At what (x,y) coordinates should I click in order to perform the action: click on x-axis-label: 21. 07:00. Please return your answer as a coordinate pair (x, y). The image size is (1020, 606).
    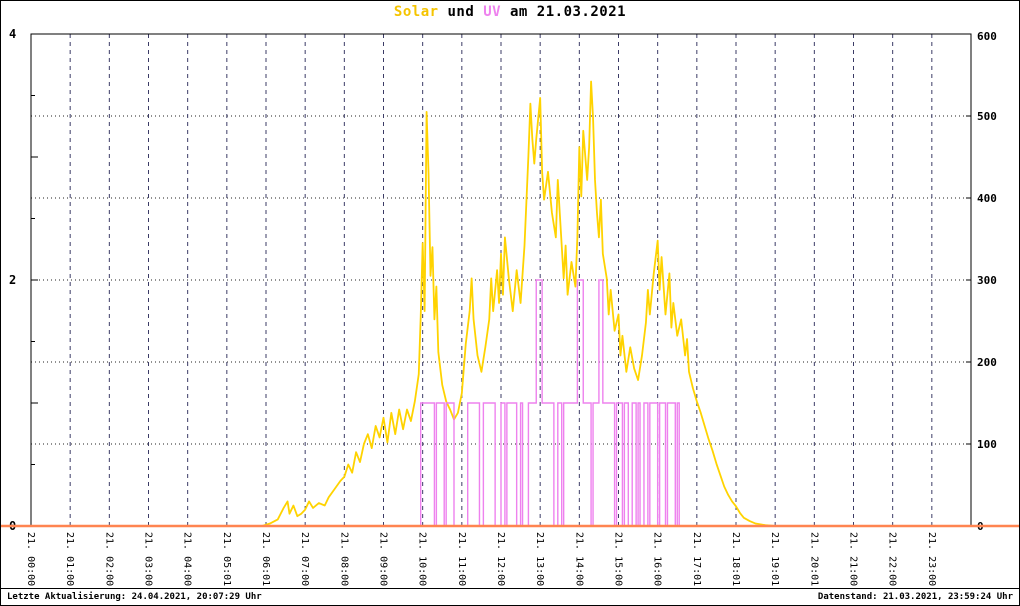
    Looking at the image, I should click on (304, 559).